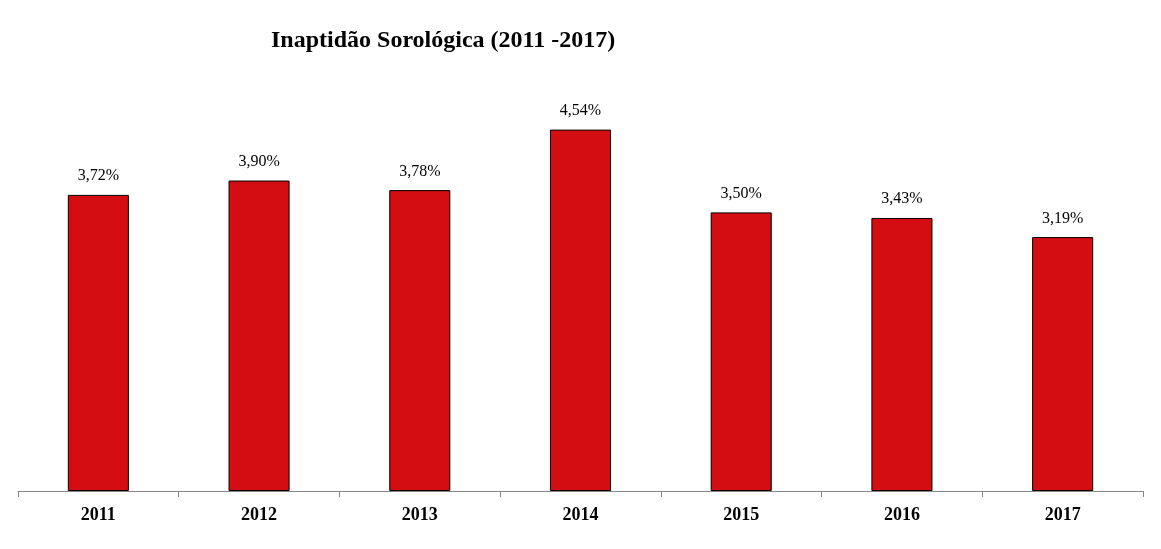  Describe the element at coordinates (420, 170) in the screenshot. I see `data-label: 3,78%` at that location.